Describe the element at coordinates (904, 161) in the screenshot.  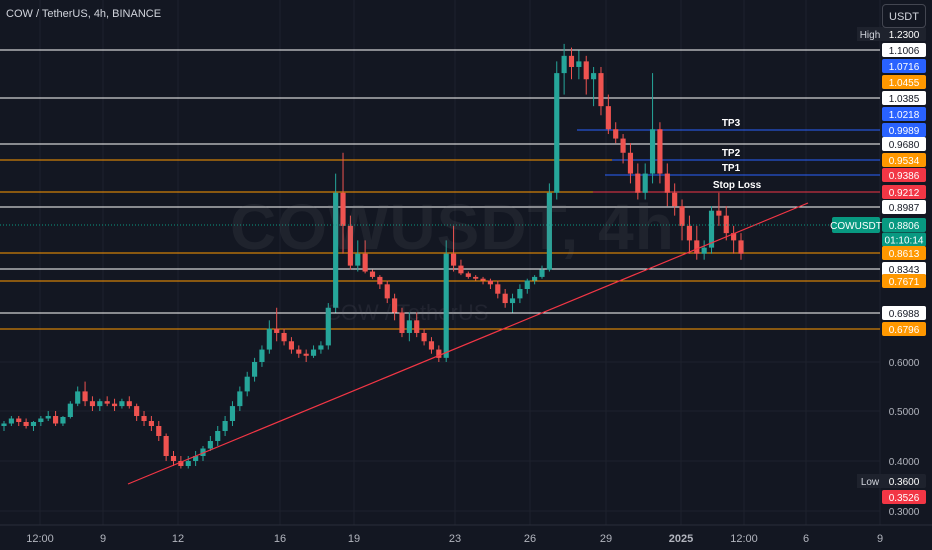
I see `price-label: 0.9534` at that location.